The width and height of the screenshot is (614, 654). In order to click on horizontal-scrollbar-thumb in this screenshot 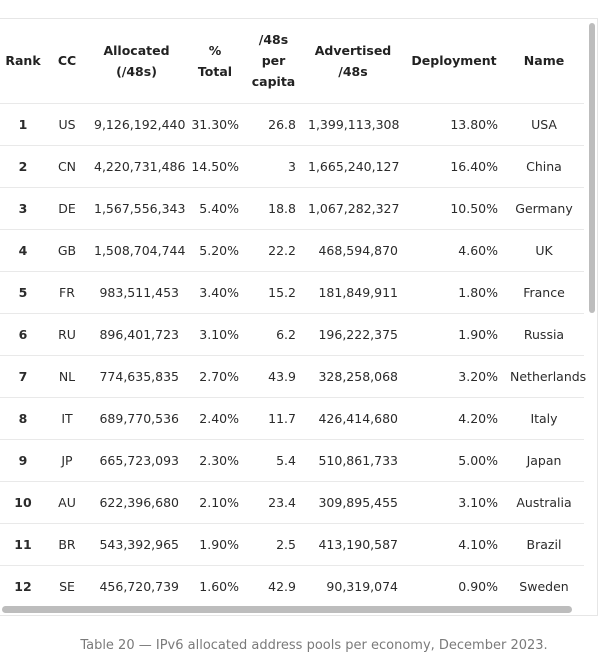, I will do `click(287, 609)`.